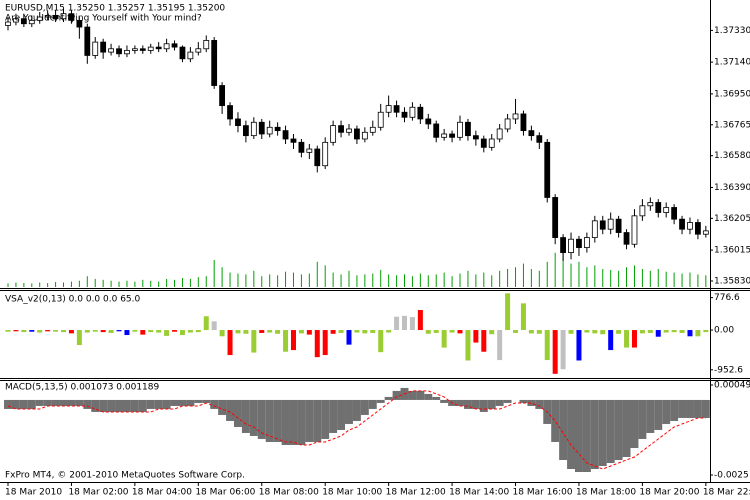 The width and height of the screenshot is (750, 500). I want to click on y-tick-label: -952.6, so click(728, 370).